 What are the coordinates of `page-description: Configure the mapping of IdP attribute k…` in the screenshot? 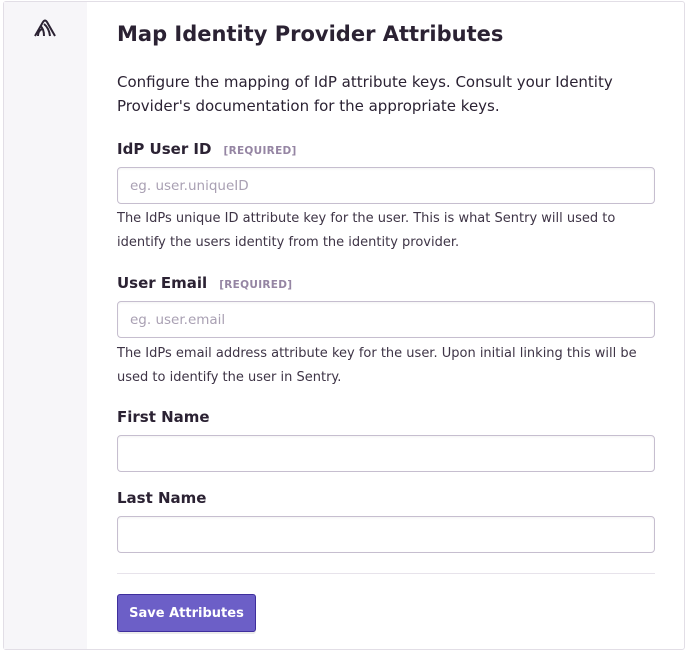 It's located at (365, 94).